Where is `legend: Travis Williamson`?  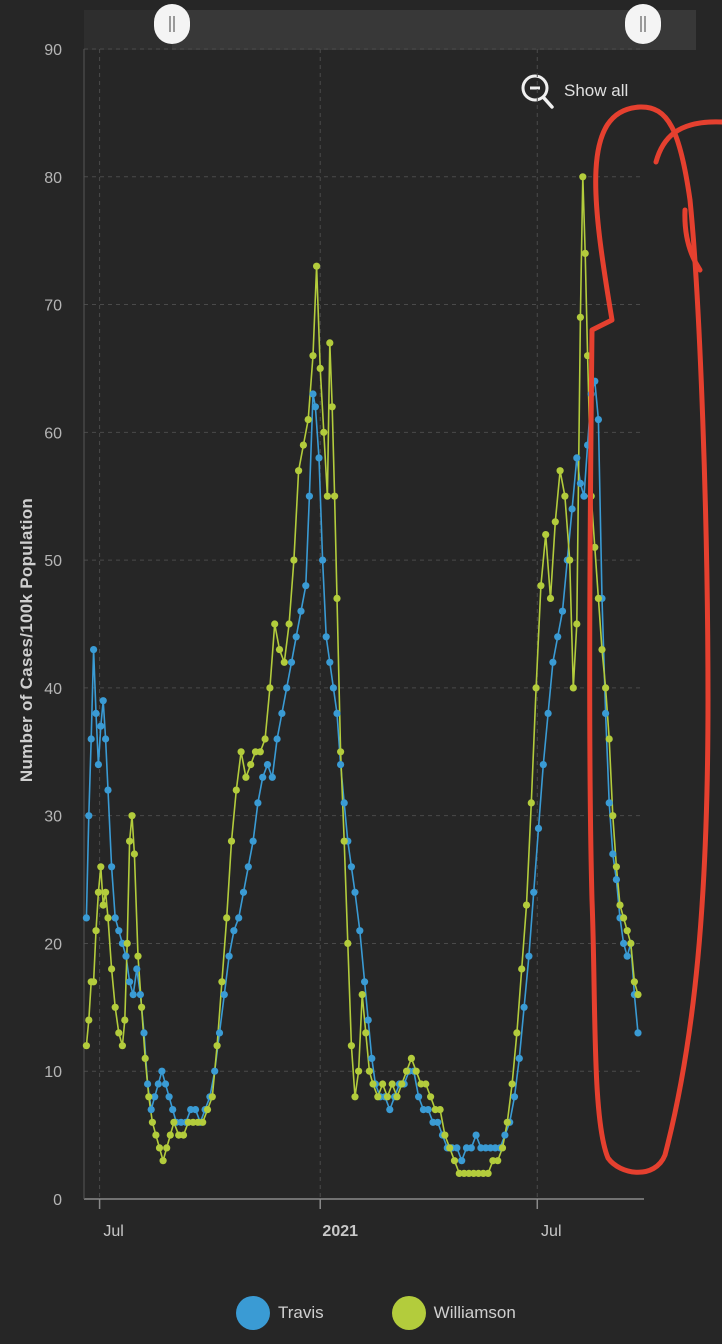 legend: Travis Williamson is located at coordinates (410, 1313).